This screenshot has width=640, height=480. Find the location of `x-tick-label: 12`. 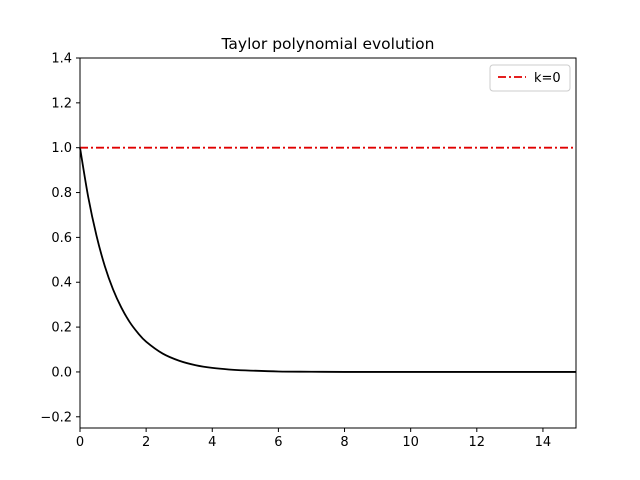

x-tick-label: 12 is located at coordinates (477, 442).